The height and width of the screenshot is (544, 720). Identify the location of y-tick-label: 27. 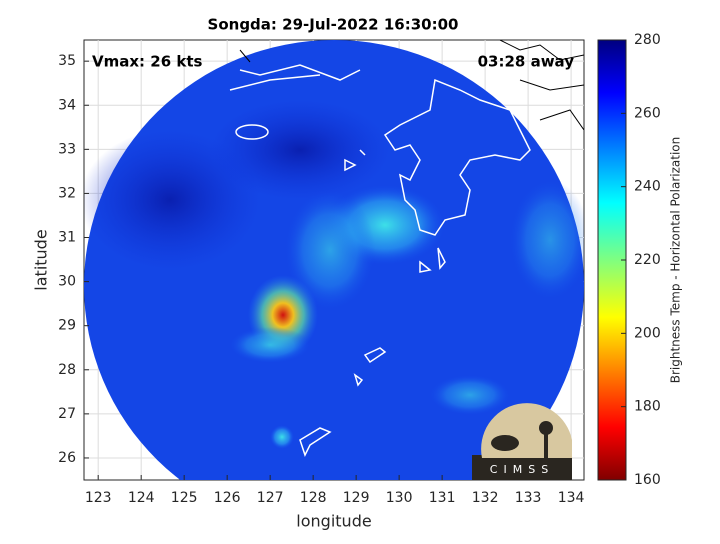
(67, 414).